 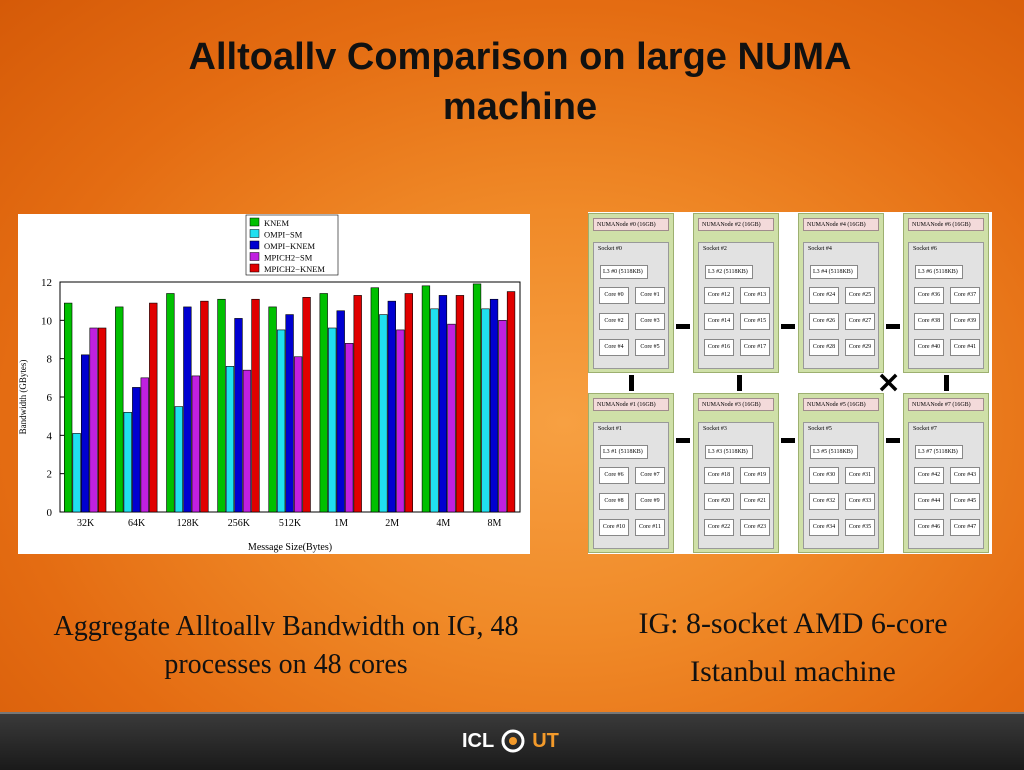 I want to click on core-box: Core #19, so click(x=755, y=475).